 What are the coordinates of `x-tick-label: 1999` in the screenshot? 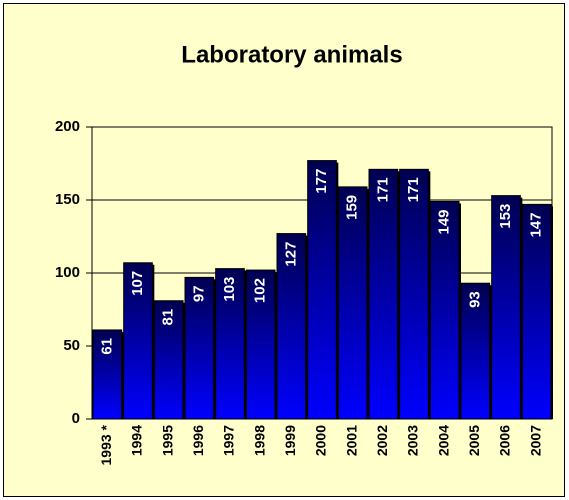 It's located at (290, 440).